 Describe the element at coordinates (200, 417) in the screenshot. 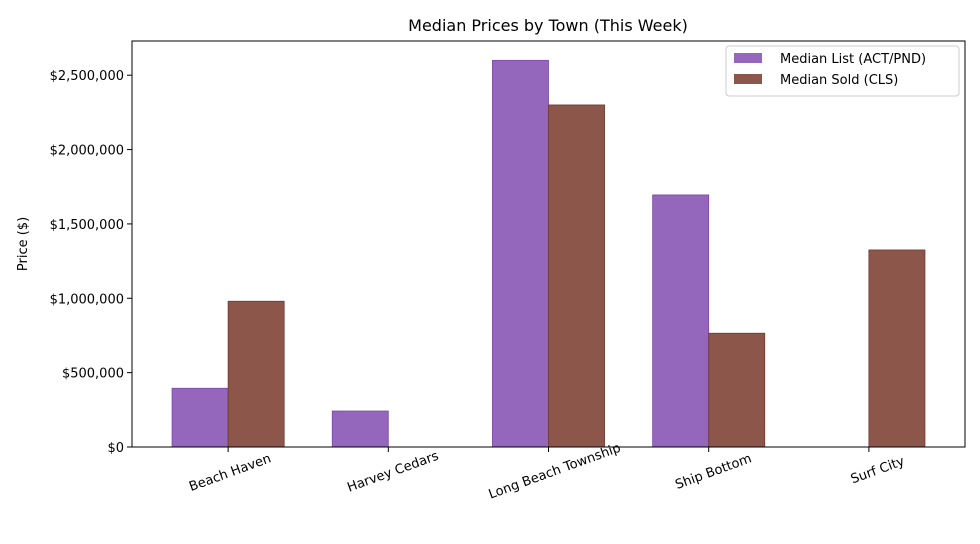

I see `bar-list-beach-haven` at that location.